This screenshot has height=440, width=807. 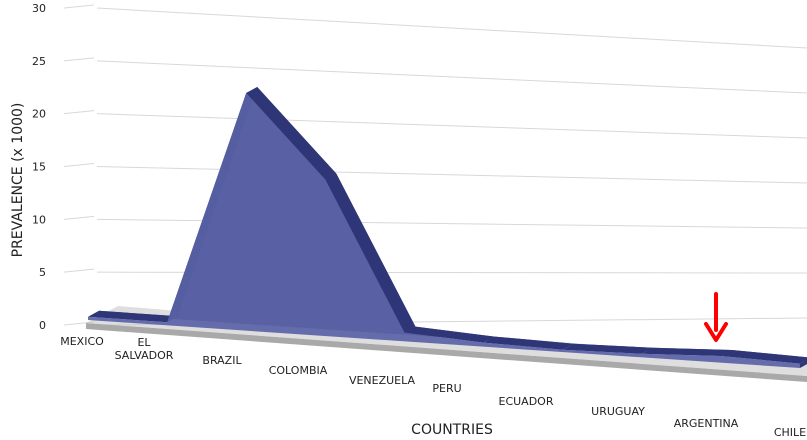 What do you see at coordinates (39, 114) in the screenshot?
I see `y-tick-label: 20` at bounding box center [39, 114].